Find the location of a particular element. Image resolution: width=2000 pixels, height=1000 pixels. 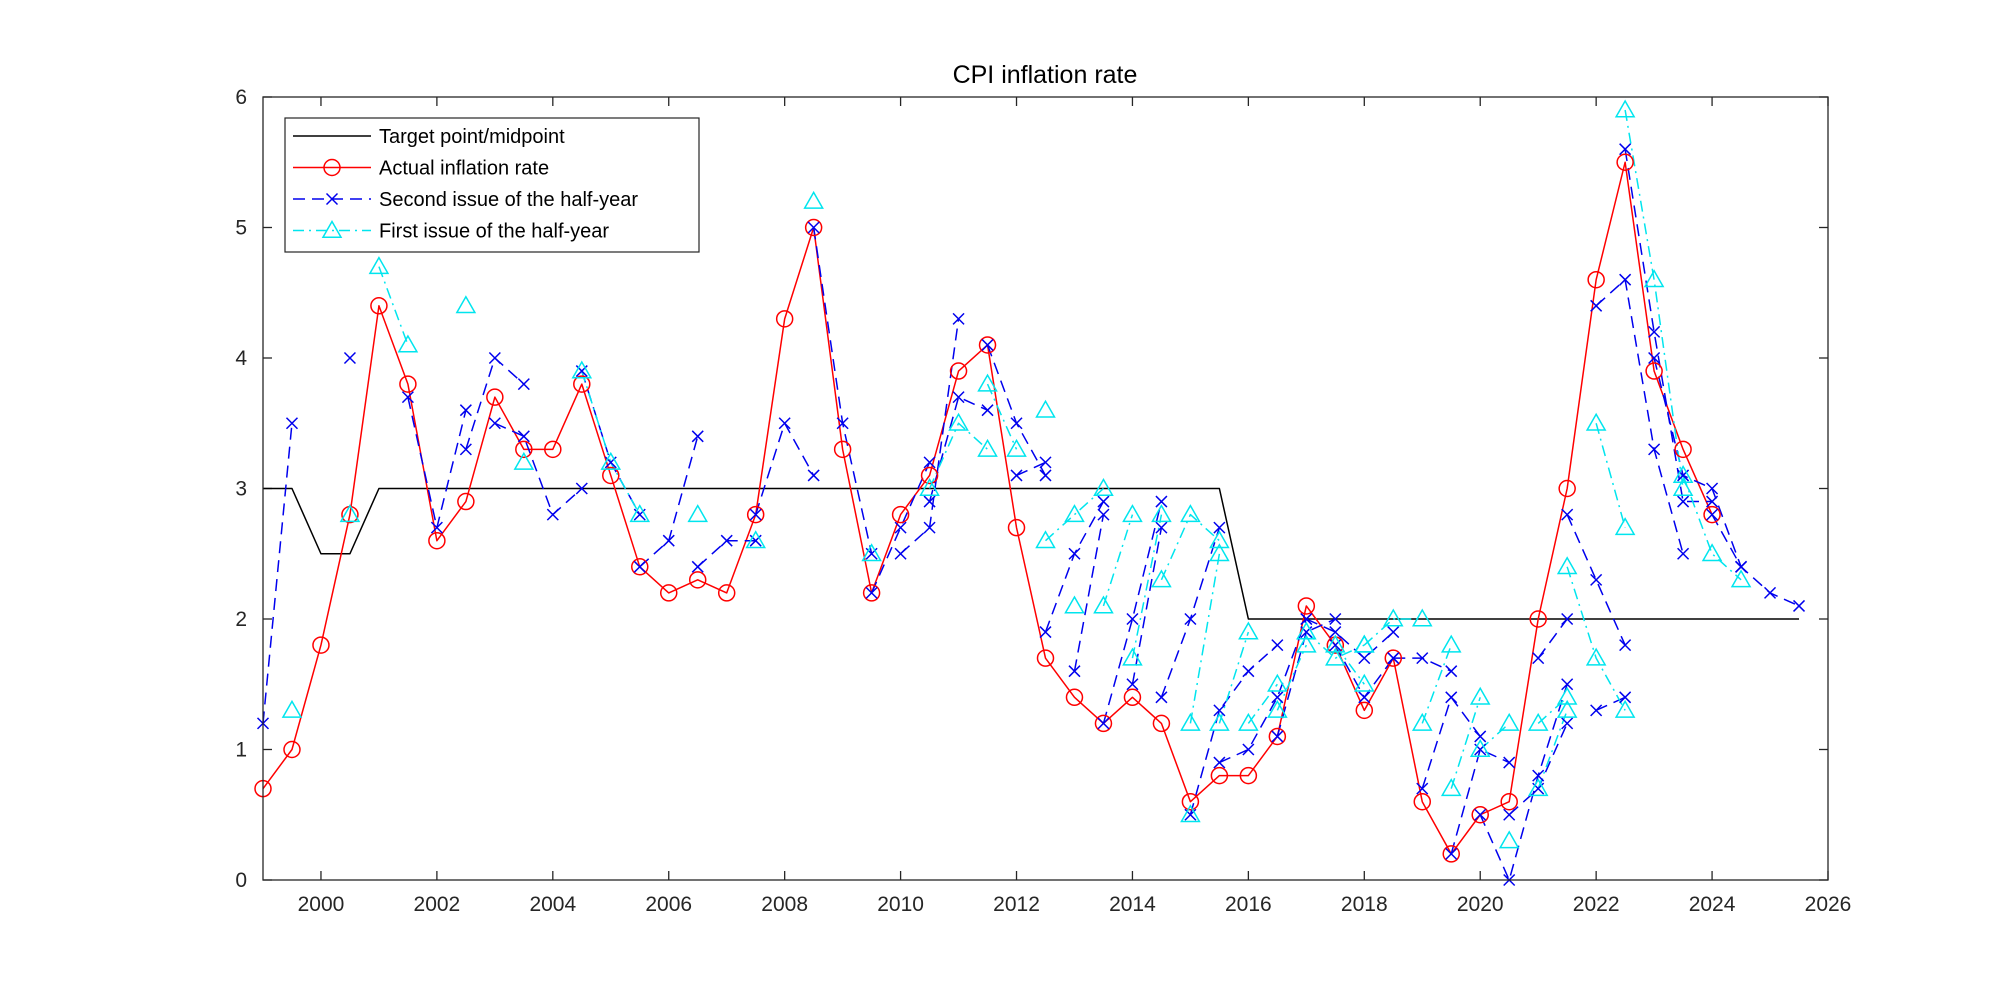

x-tick-label: 2006 is located at coordinates (668, 904).